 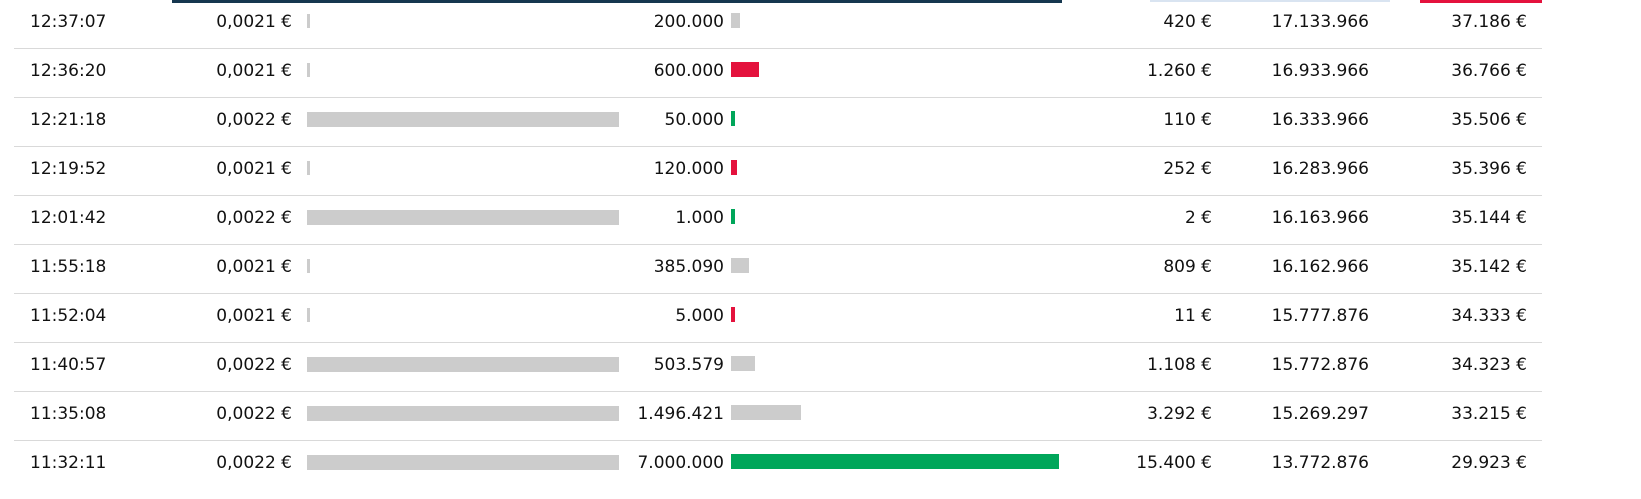 I want to click on trade-volume: 1.496.421, so click(x=680, y=414).